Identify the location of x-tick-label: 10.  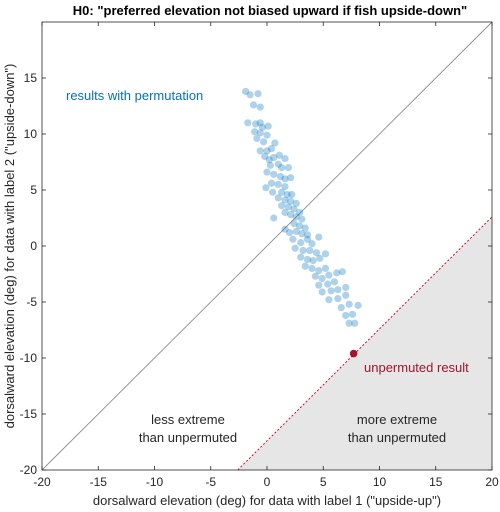
(380, 482).